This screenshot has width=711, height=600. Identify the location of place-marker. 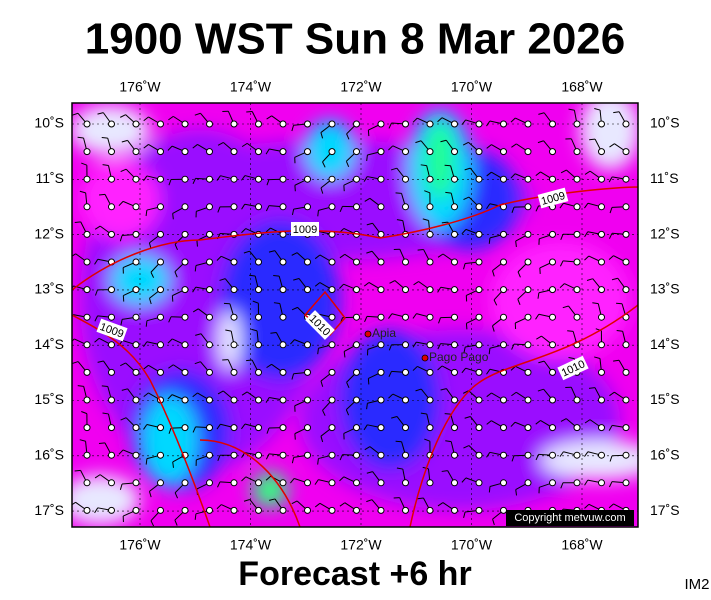
(368, 334).